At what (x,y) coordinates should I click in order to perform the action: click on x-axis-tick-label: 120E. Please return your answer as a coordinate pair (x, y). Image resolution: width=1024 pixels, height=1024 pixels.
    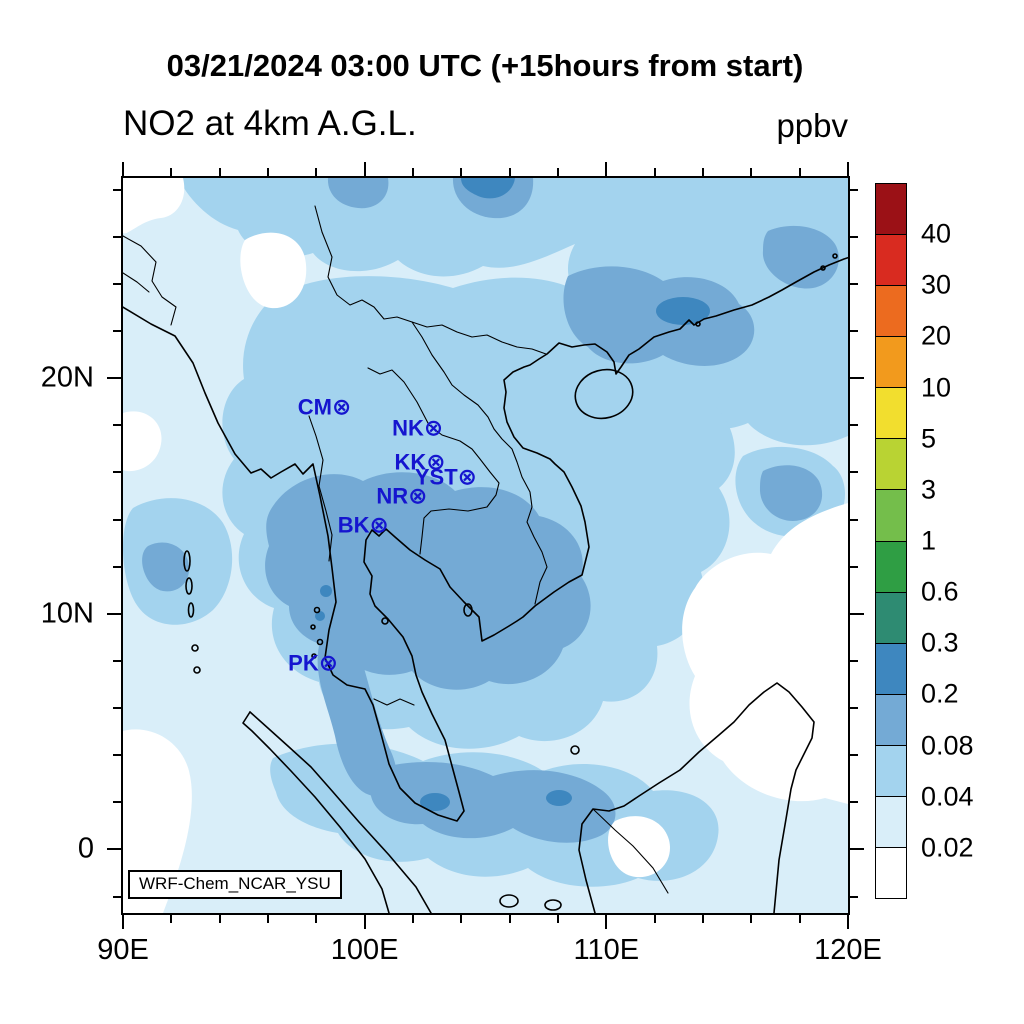
    Looking at the image, I should click on (848, 950).